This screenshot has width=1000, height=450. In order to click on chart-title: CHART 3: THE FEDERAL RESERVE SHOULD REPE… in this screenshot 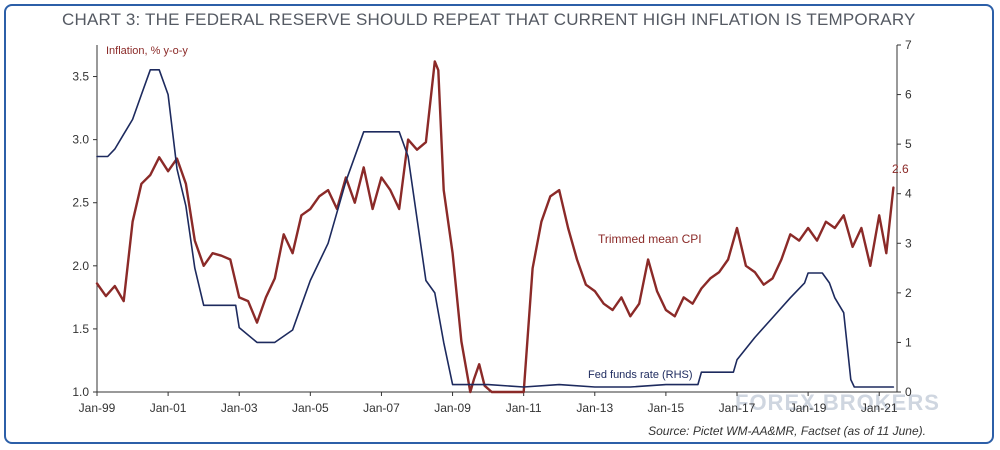, I will do `click(489, 19)`.